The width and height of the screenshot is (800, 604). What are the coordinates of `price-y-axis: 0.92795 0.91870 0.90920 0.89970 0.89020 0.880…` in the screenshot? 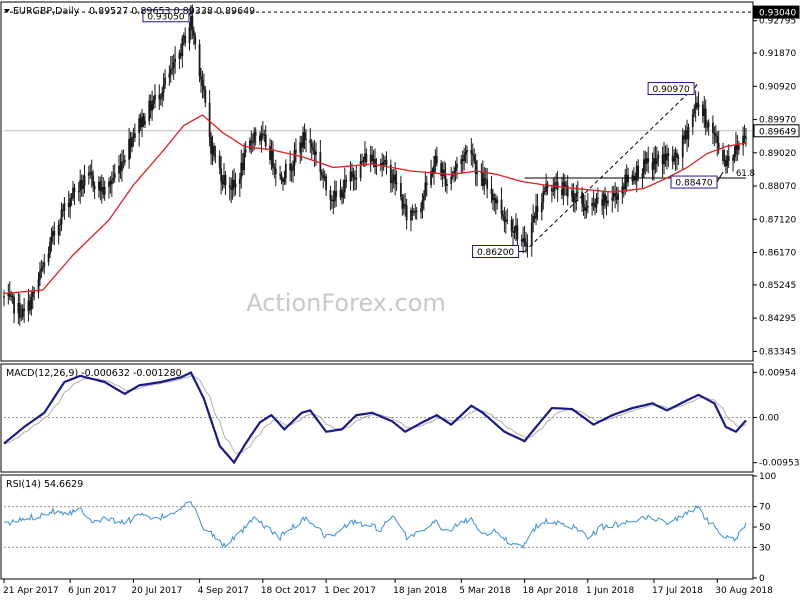 It's located at (776, 181).